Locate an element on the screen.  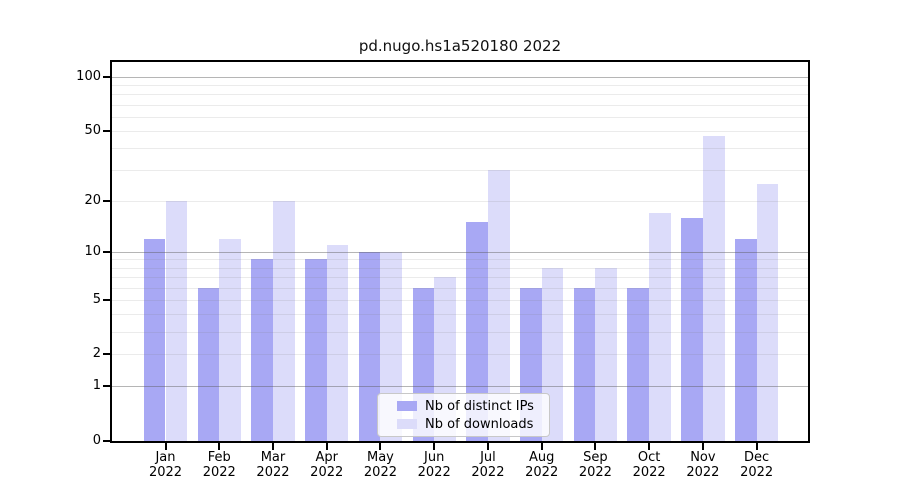
bar-downloads-mar is located at coordinates (283, 320).